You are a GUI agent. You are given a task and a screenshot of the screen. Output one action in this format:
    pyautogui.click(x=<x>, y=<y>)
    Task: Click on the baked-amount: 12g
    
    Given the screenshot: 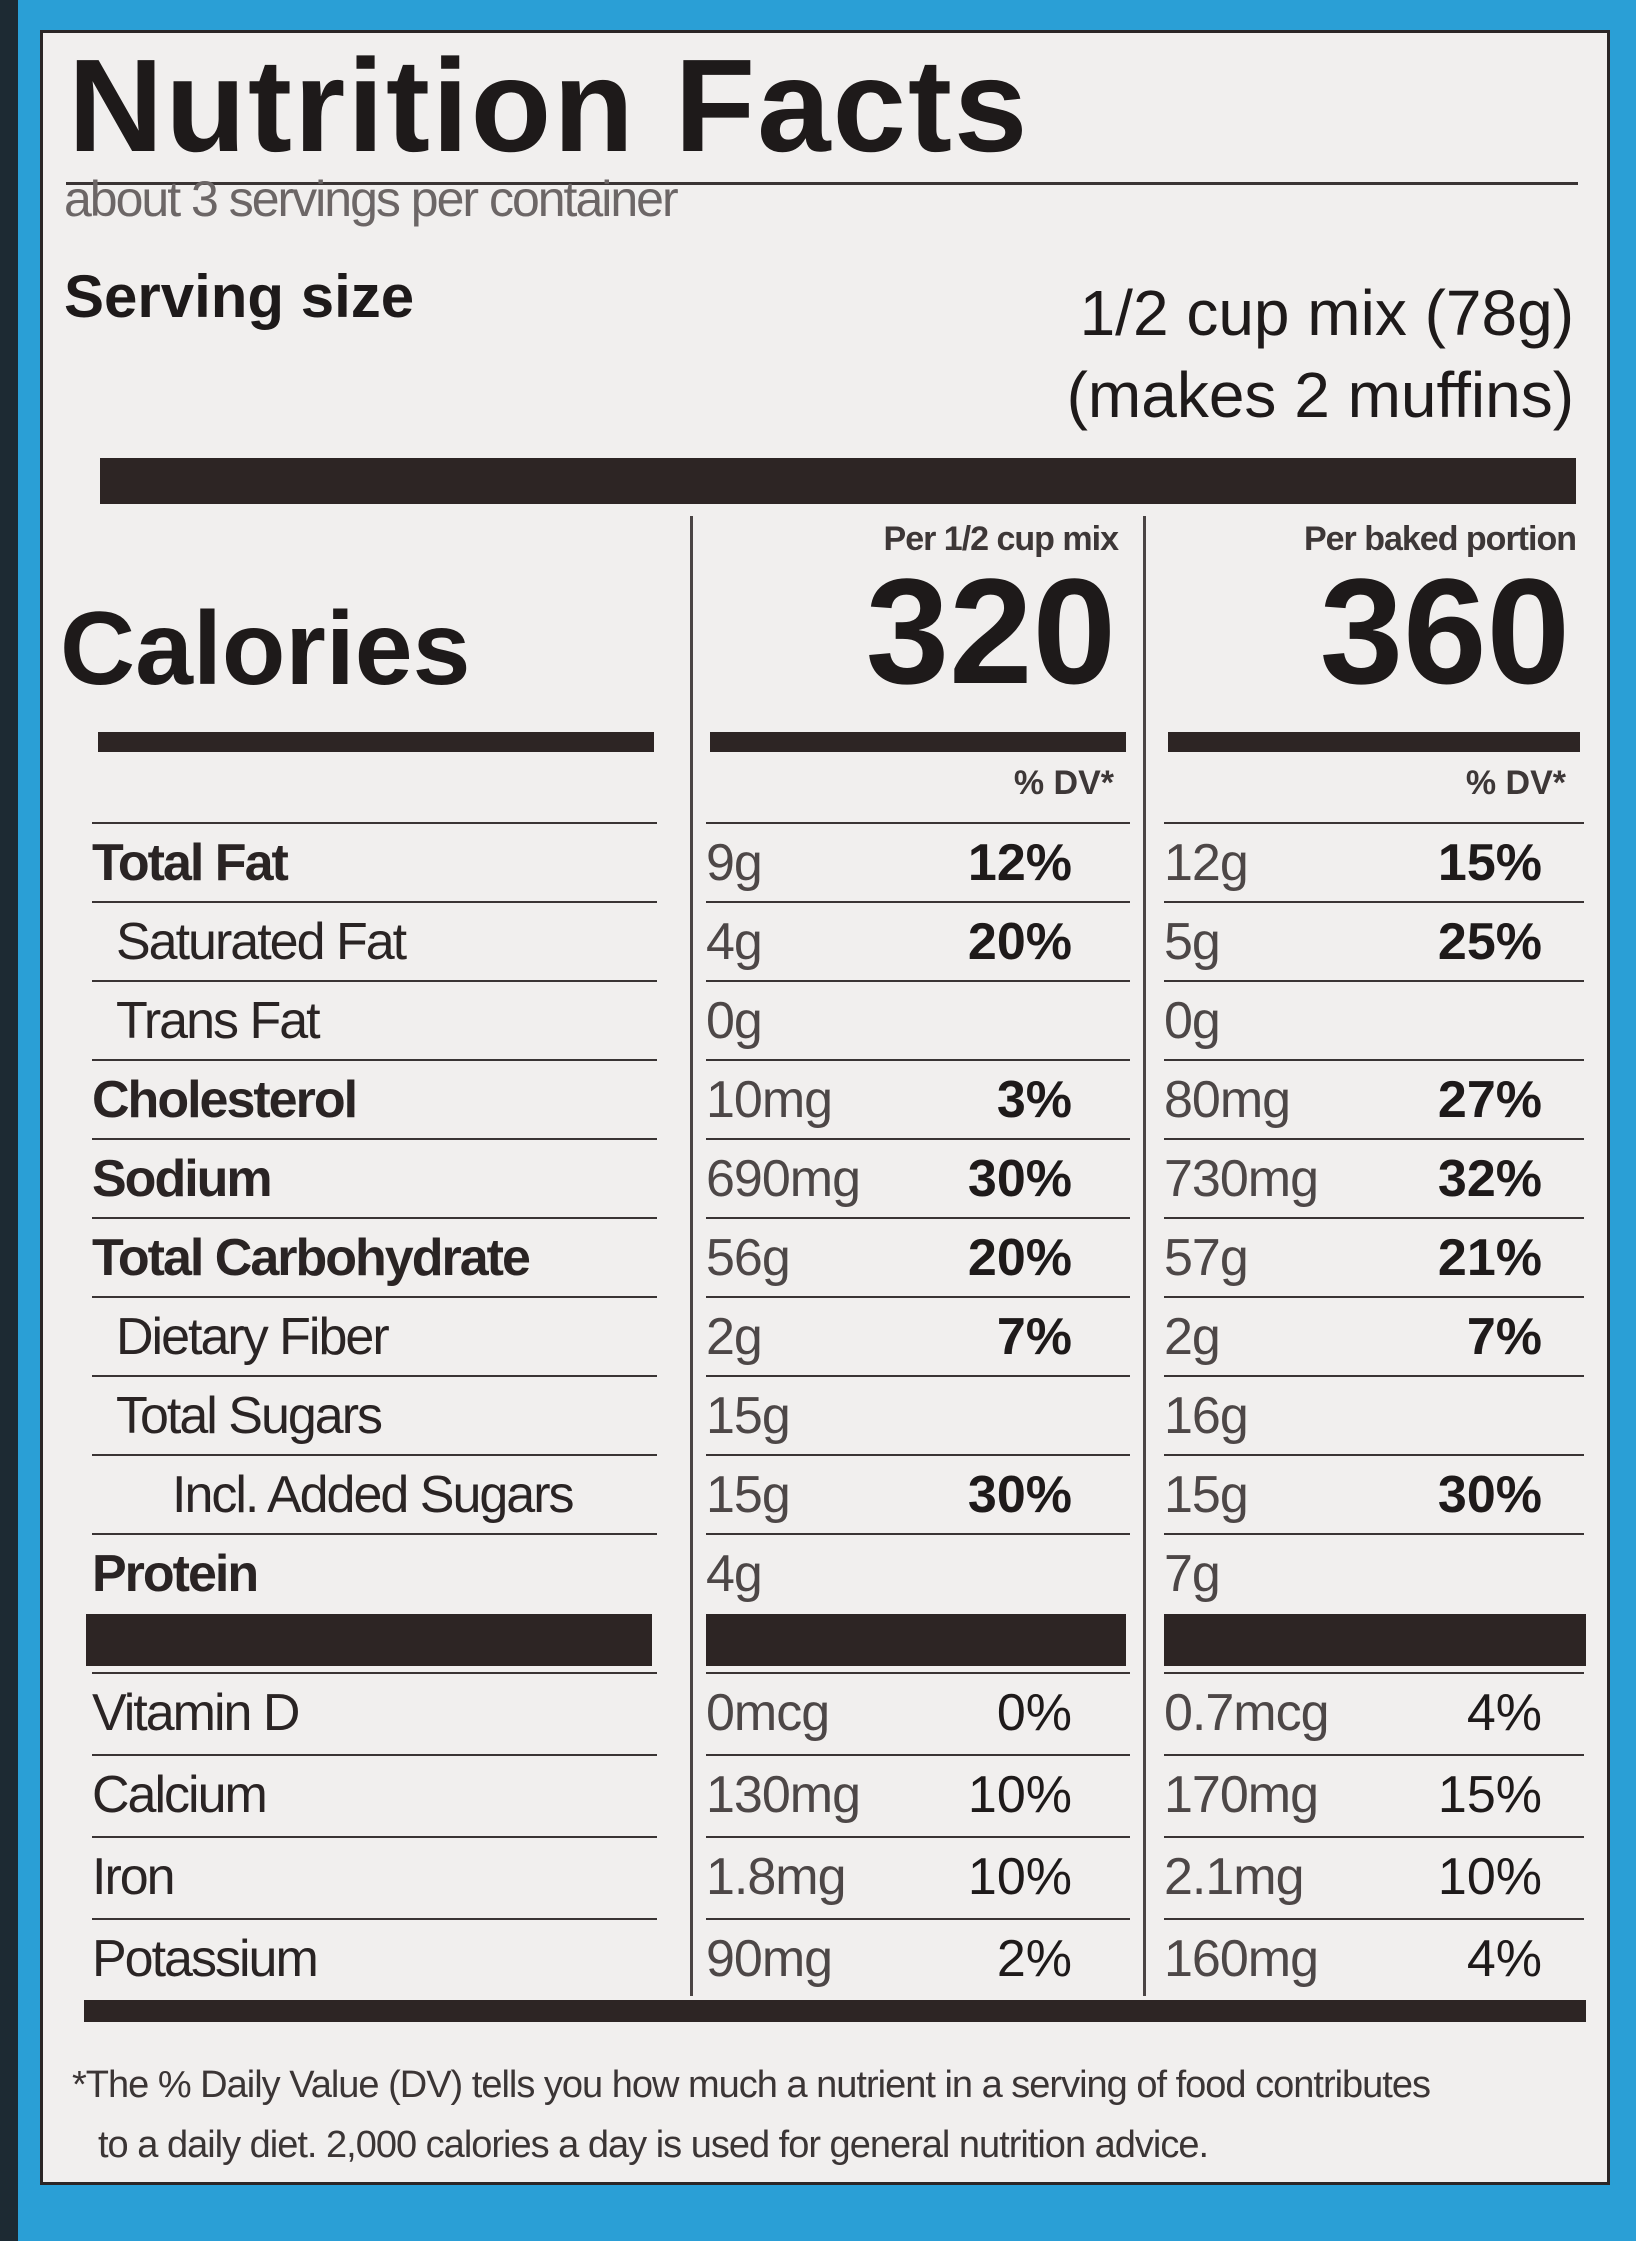 What is the action you would take?
    pyautogui.click(x=1206, y=863)
    